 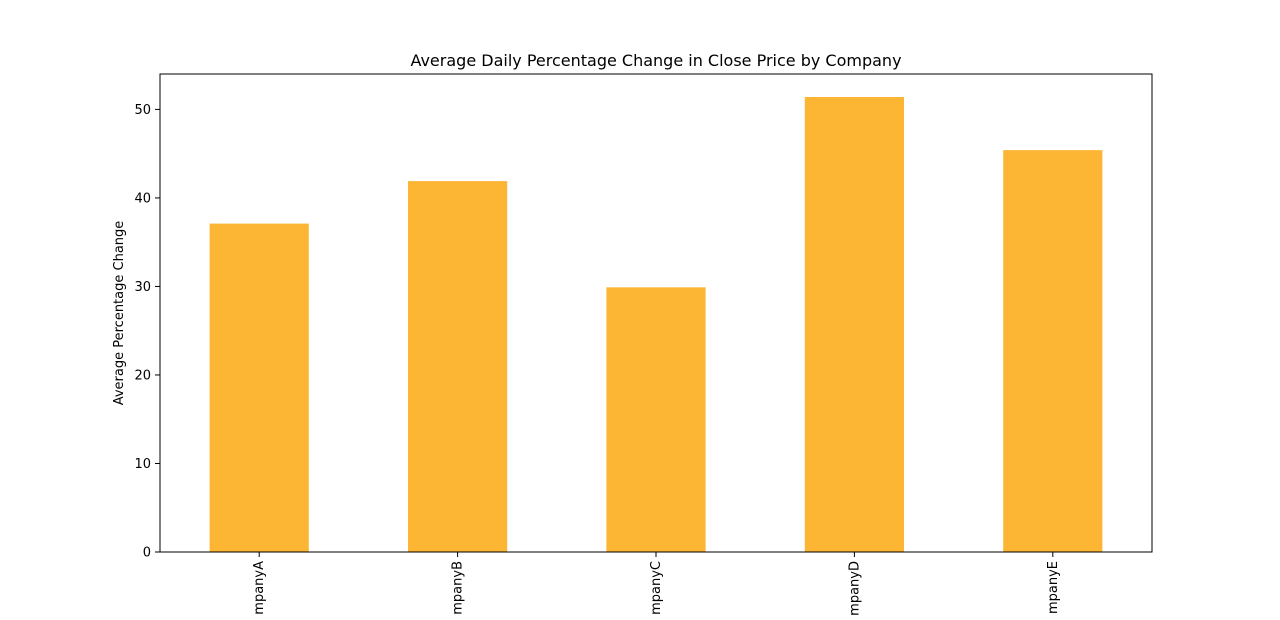 What do you see at coordinates (142, 287) in the screenshot?
I see `y-tick-label: 30` at bounding box center [142, 287].